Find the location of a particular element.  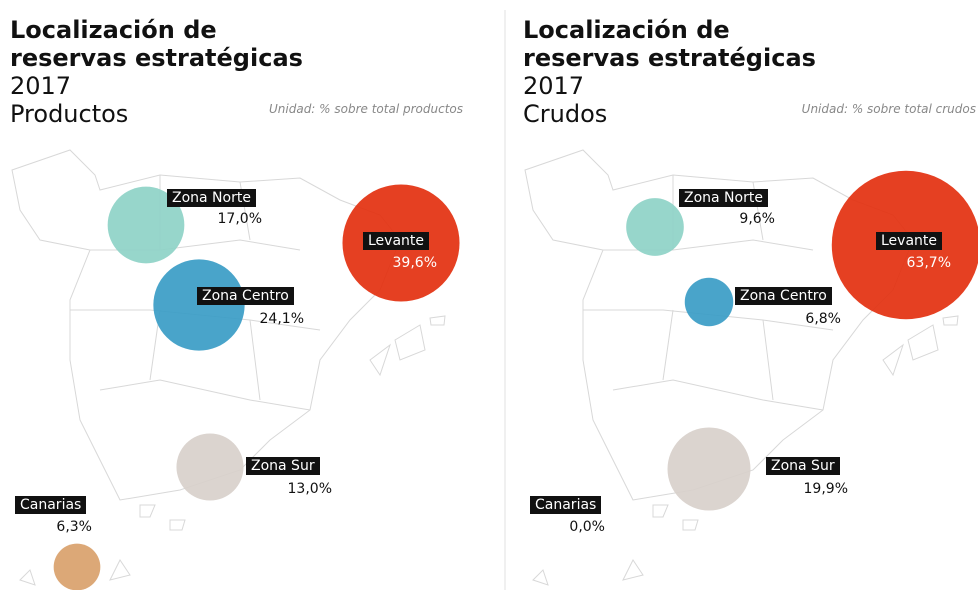

region-value: 6,8% is located at coordinates (823, 319).